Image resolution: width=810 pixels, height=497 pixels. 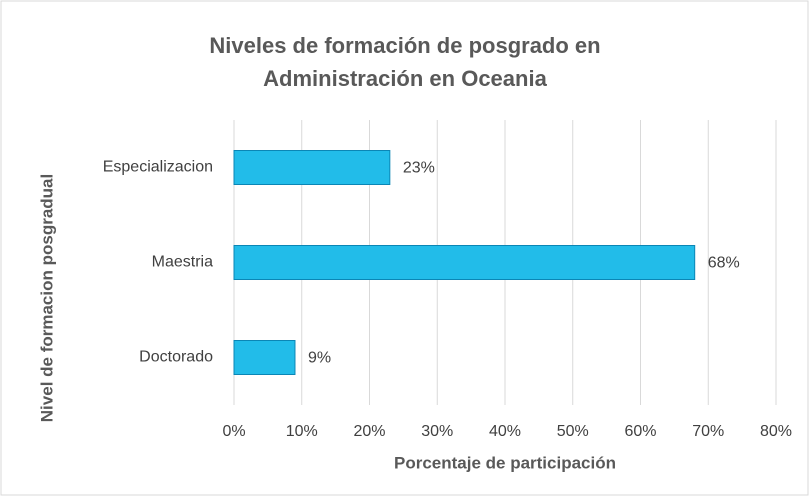 I want to click on y-axis-title: Nivel de formacion posgradual, so click(x=46, y=298).